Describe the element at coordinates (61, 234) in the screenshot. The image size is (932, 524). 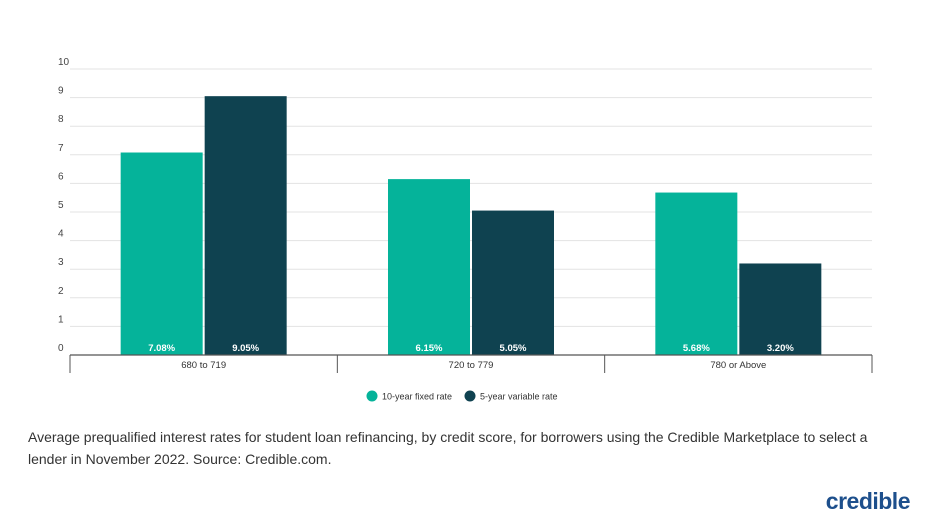
I see `y-tick-label: 4` at that location.